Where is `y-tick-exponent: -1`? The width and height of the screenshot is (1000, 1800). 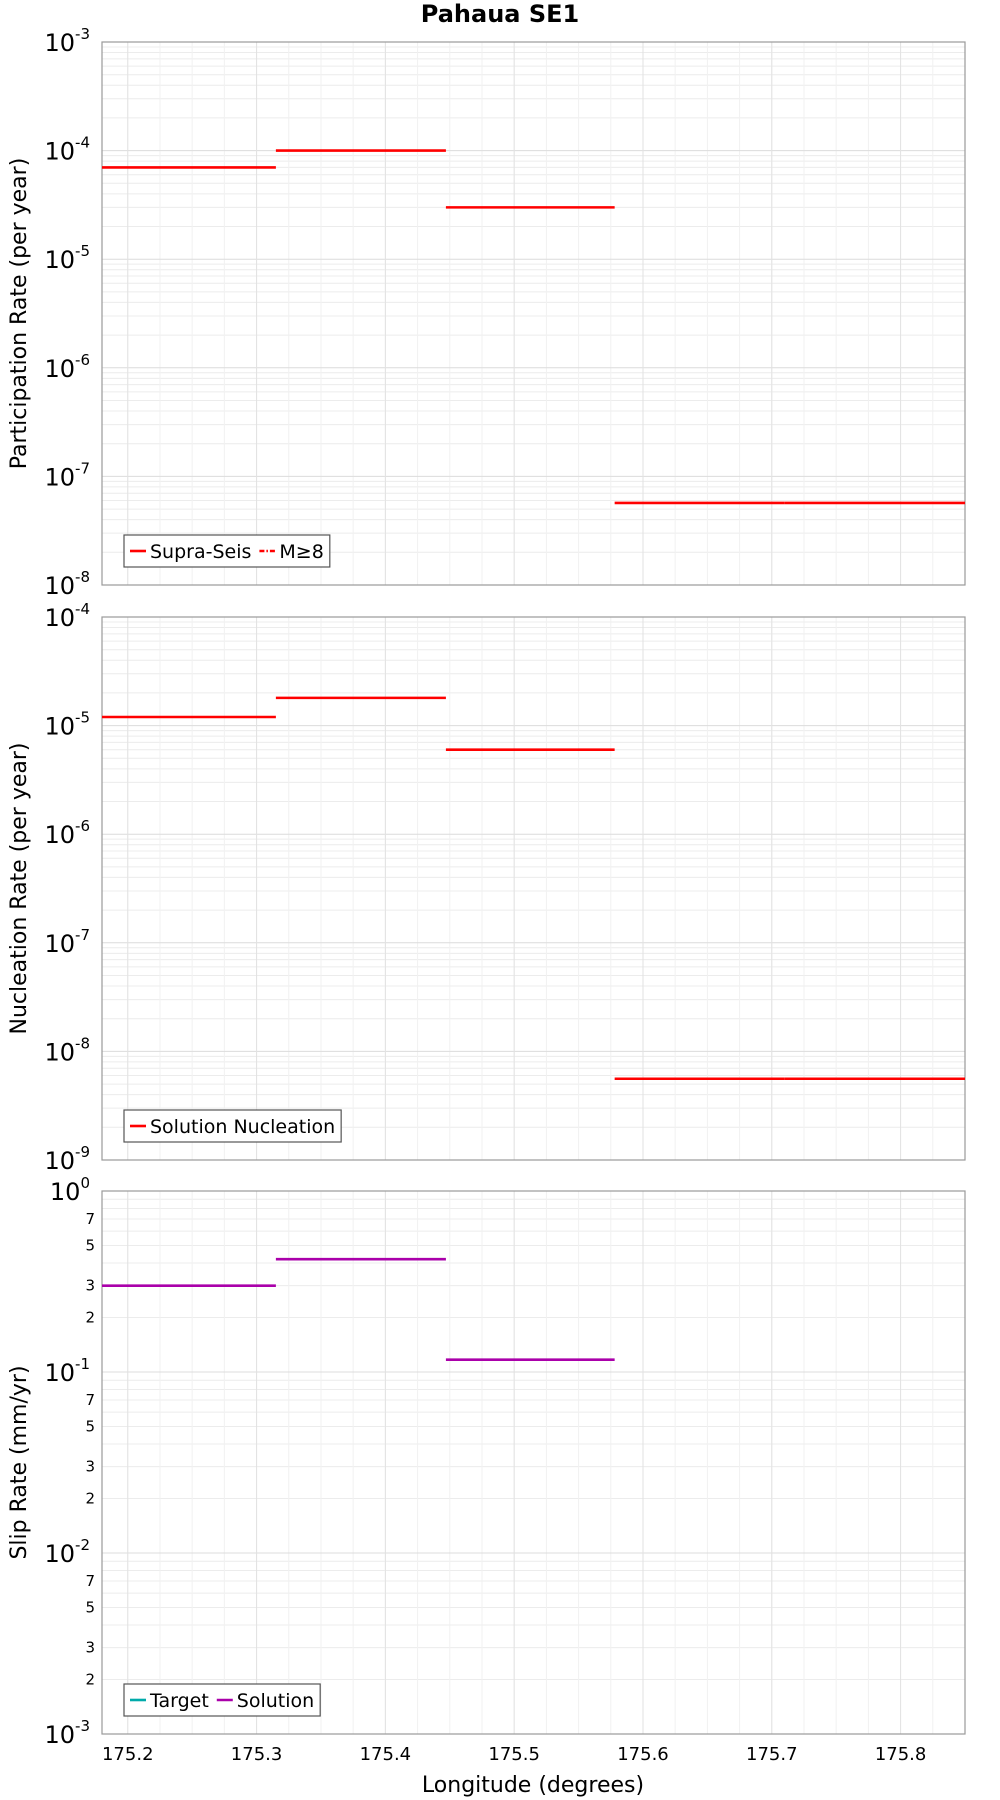
y-tick-exponent: -1 is located at coordinates (82, 1364).